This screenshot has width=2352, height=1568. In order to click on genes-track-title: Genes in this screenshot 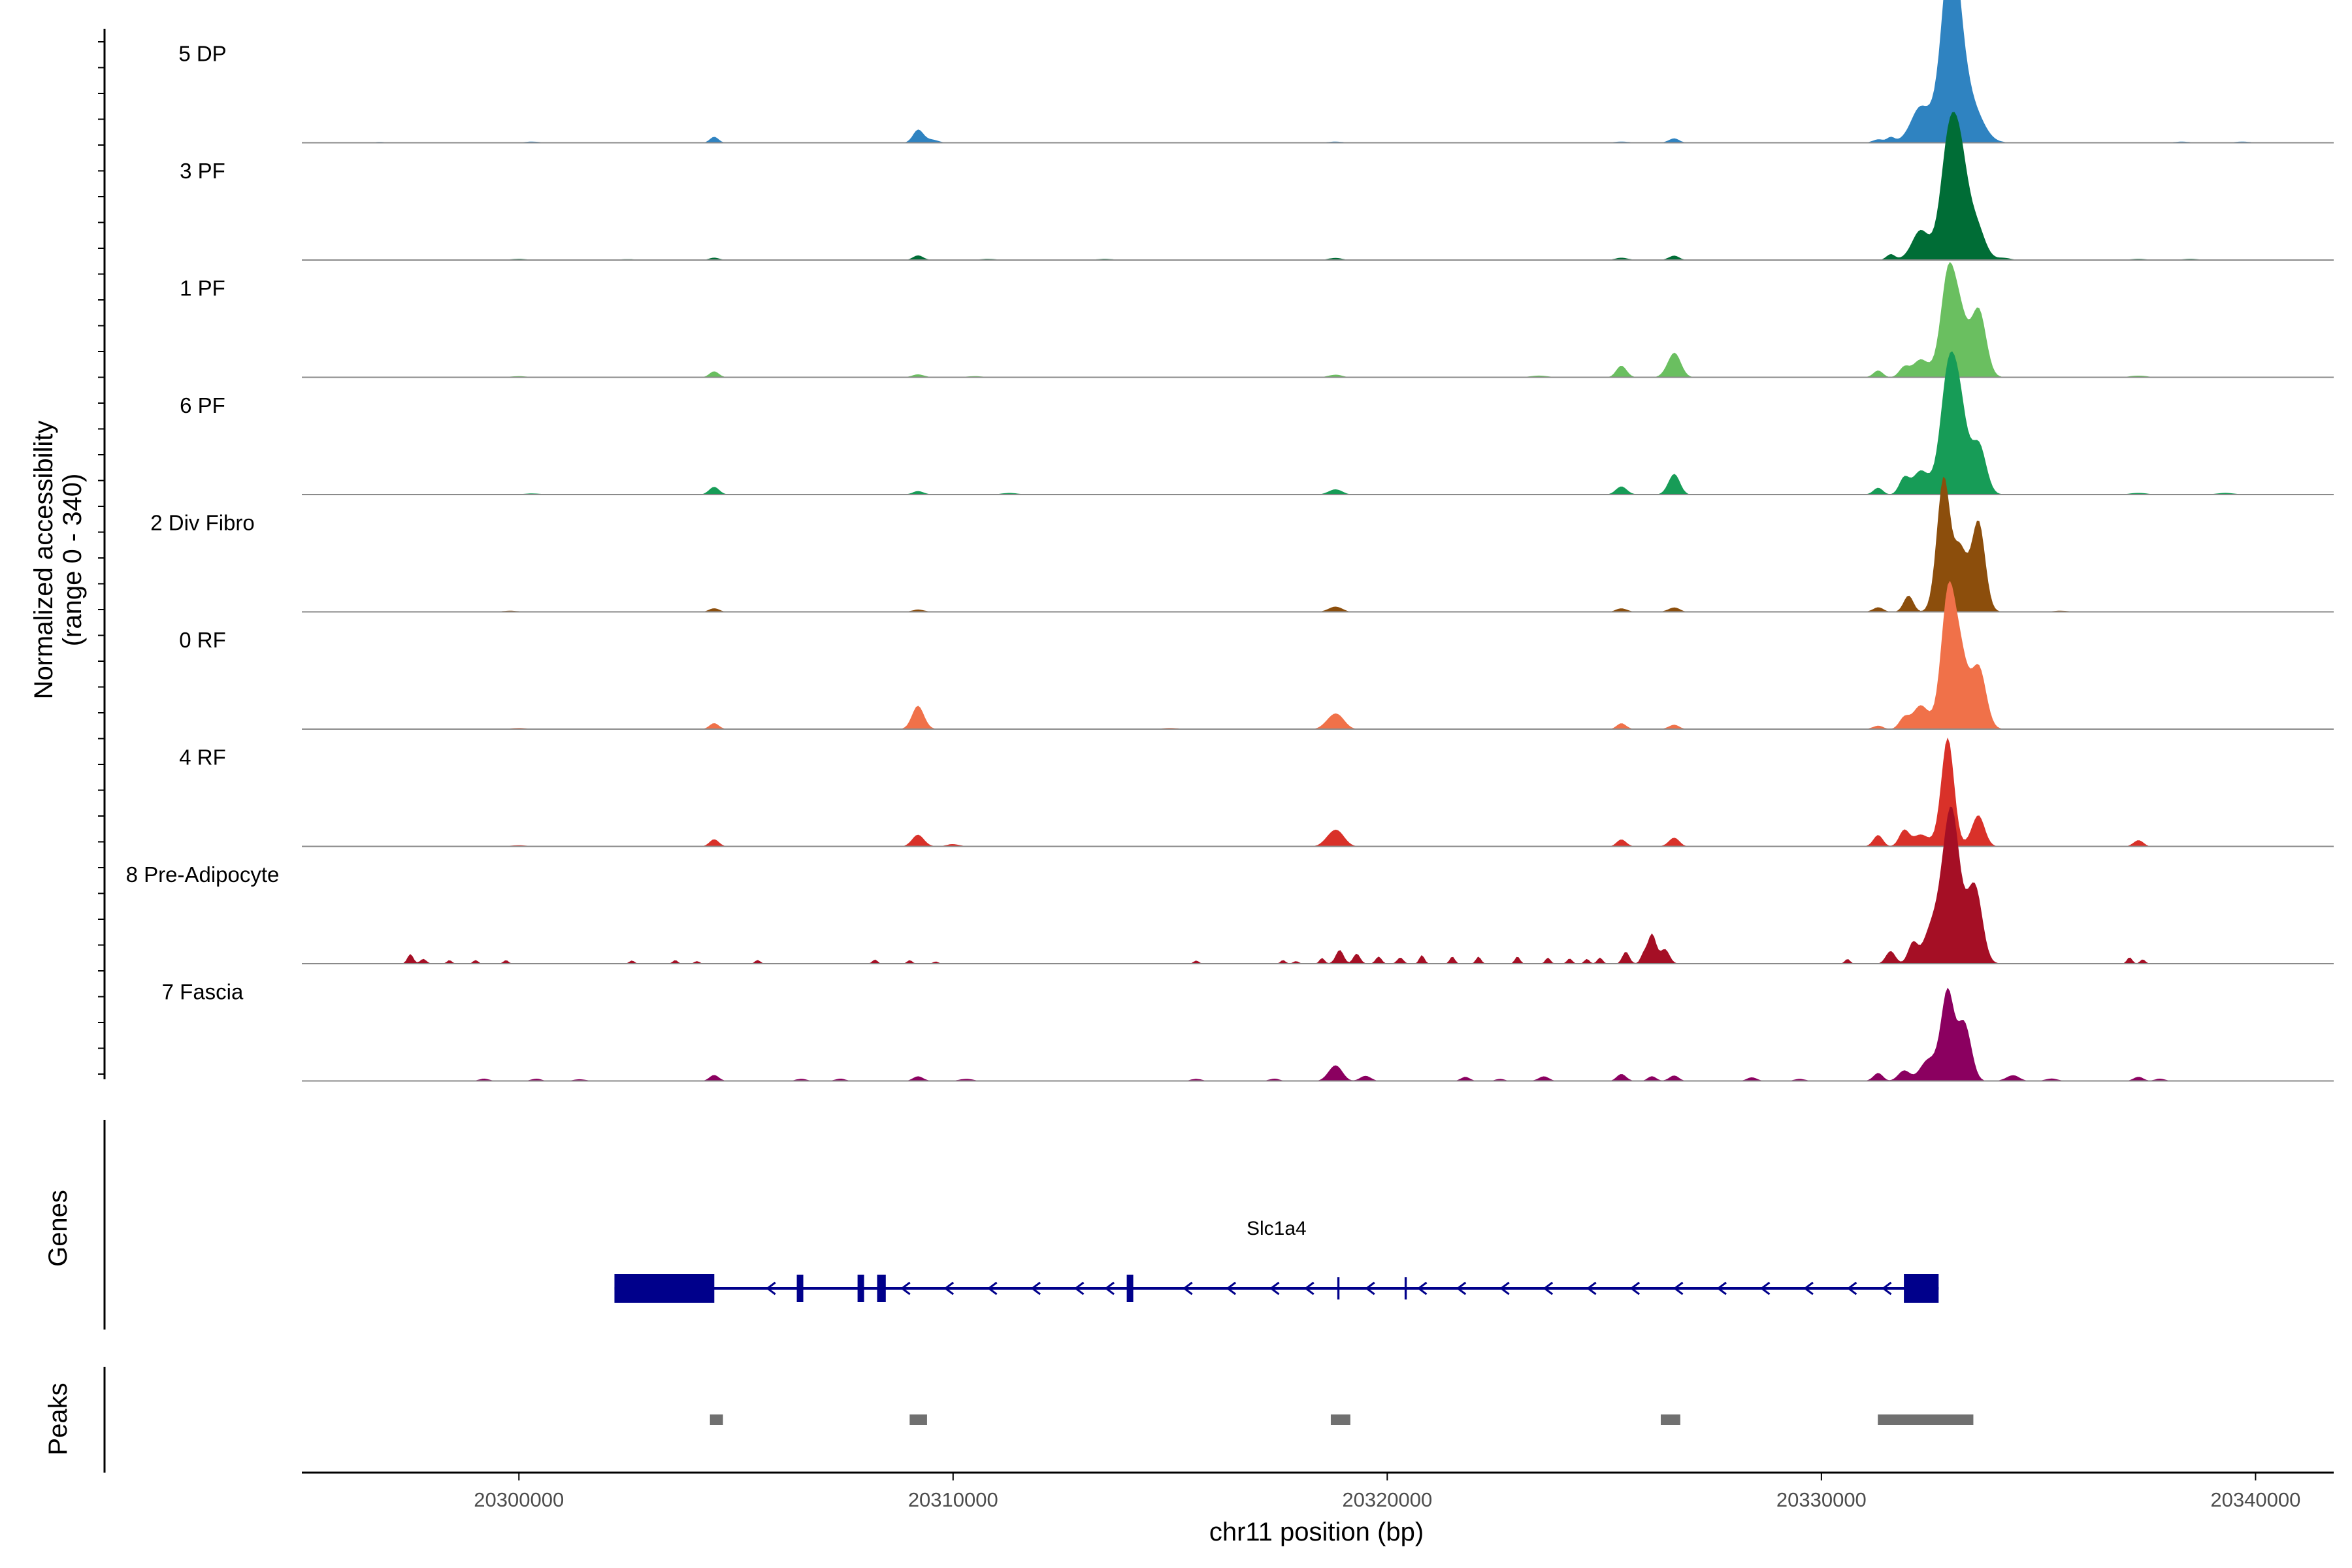, I will do `click(58, 1228)`.